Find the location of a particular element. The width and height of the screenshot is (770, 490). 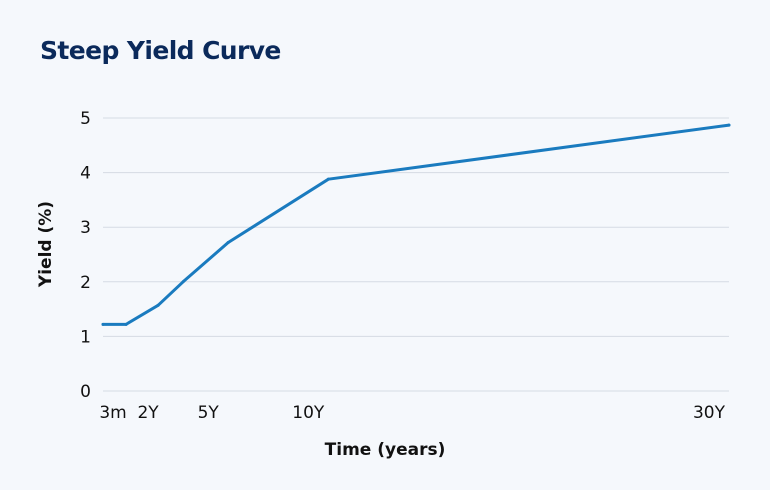

y-axis-label: Yield (%) is located at coordinates (46, 244).